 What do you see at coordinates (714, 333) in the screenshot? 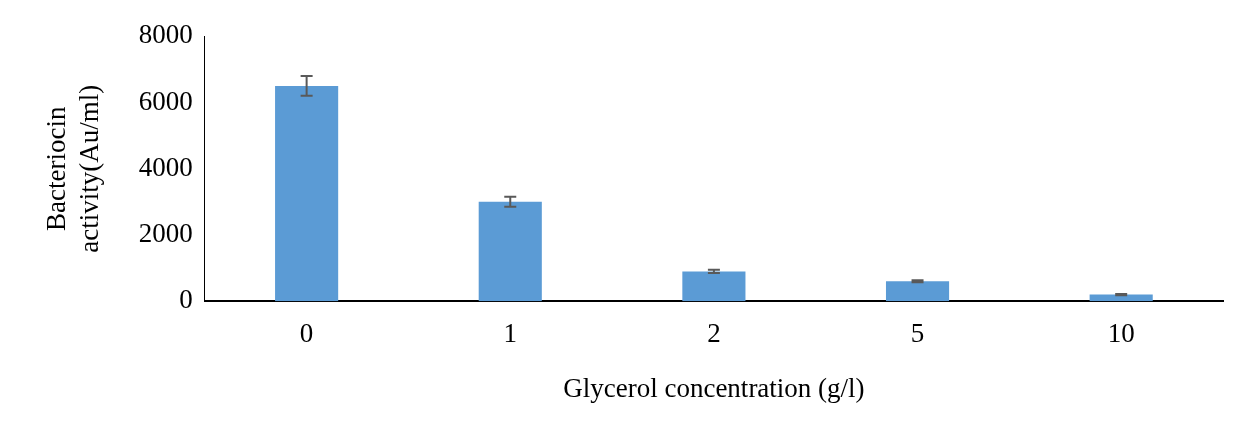
I see `x-tick-label: 2` at bounding box center [714, 333].